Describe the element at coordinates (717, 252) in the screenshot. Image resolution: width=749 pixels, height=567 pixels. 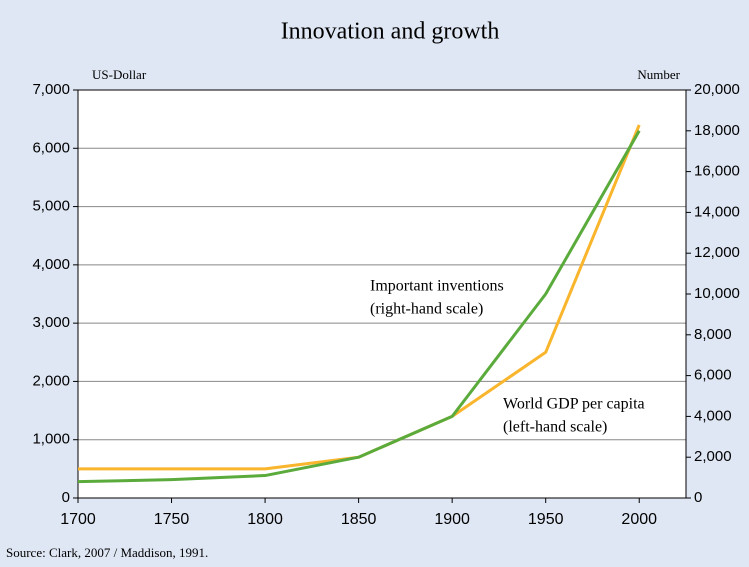
I see `y2-tick-label: 12,000` at that location.